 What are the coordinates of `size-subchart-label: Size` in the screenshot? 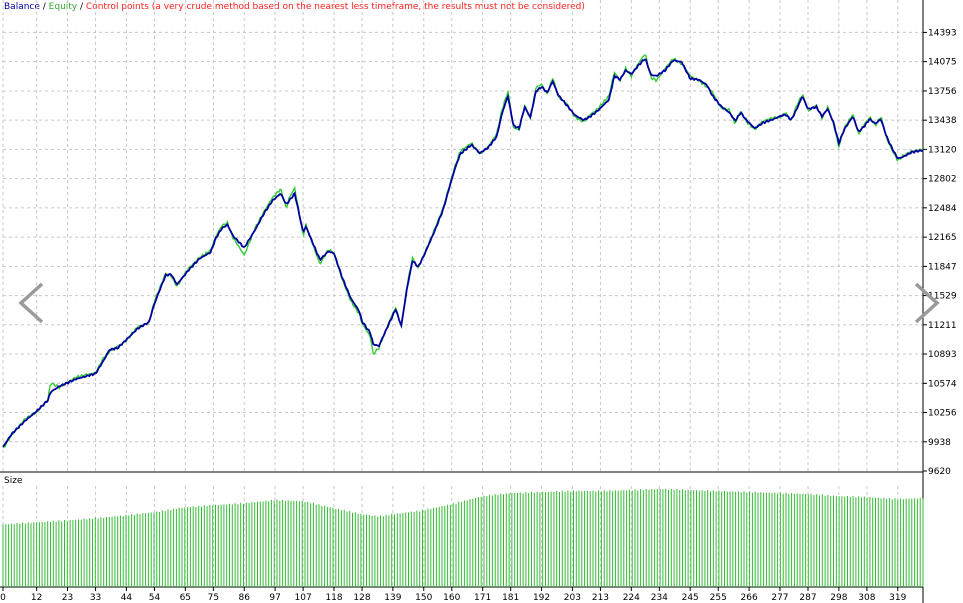 It's located at (13, 481).